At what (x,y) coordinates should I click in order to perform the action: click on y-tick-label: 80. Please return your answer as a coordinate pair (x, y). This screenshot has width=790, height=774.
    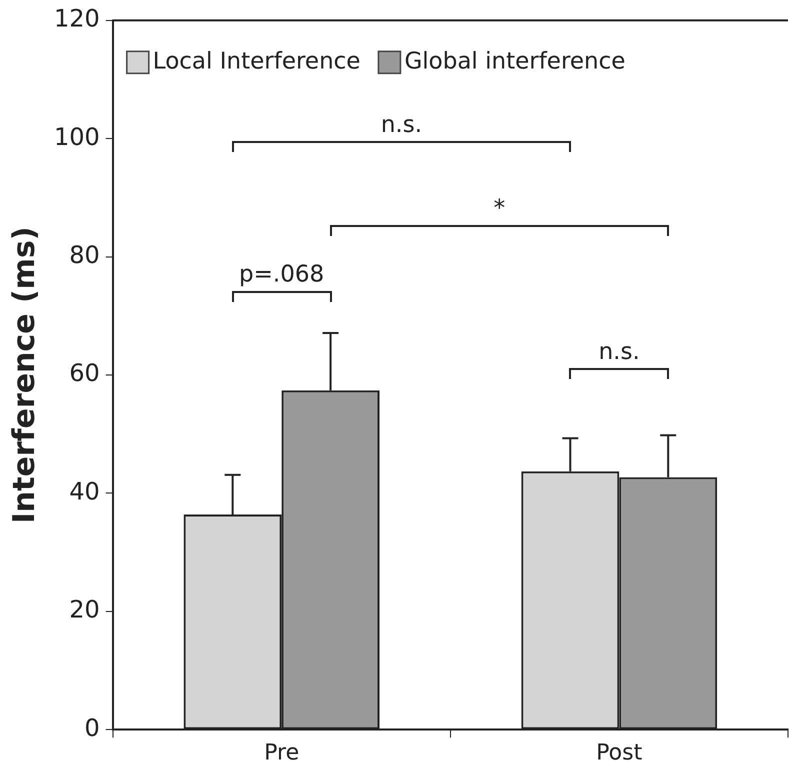
    Looking at the image, I should click on (84, 255).